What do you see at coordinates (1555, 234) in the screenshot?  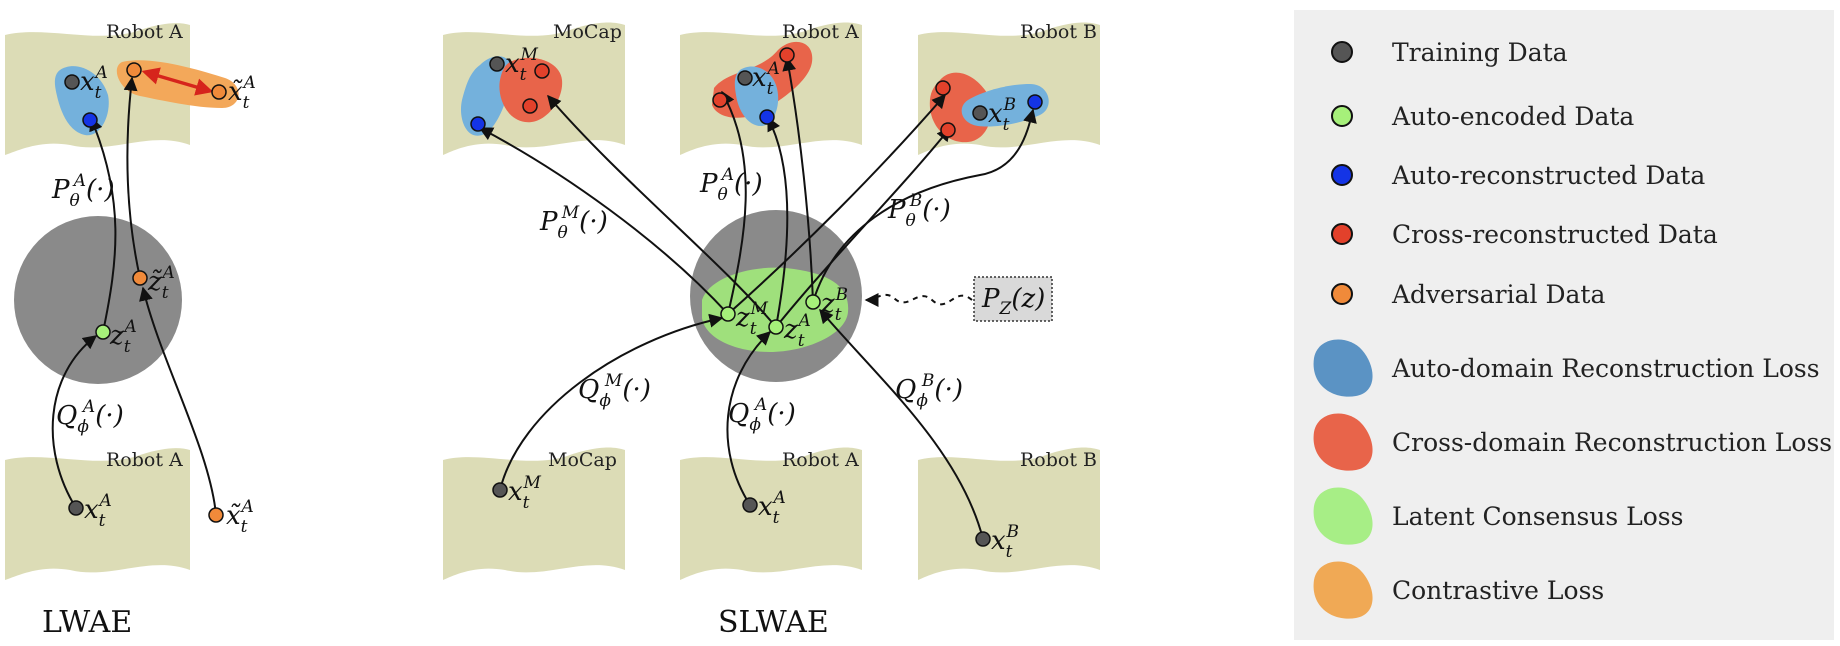 I see `legend-label: Cross-reconstructed Data` at bounding box center [1555, 234].